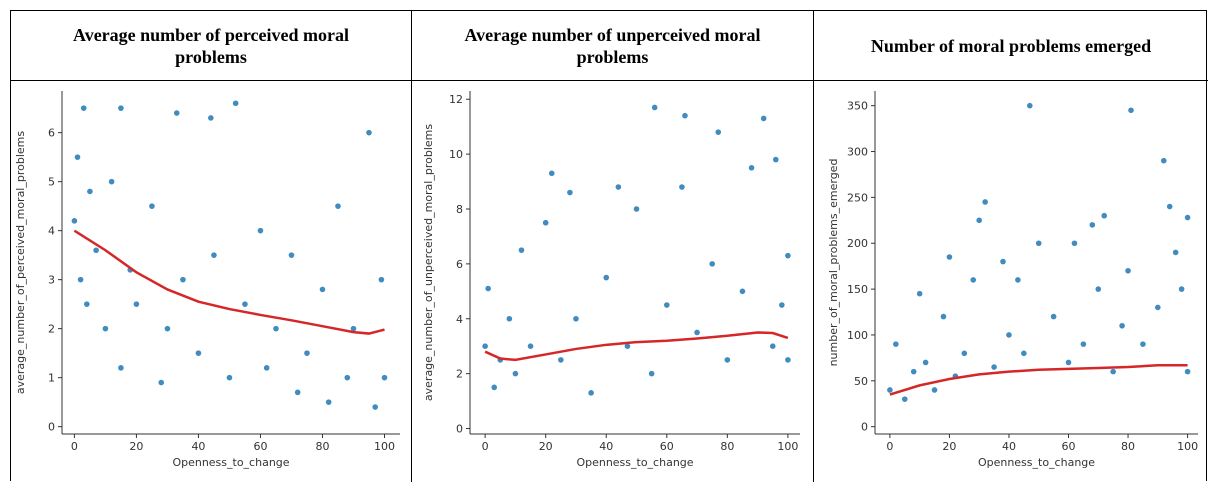  Describe the element at coordinates (1128, 446) in the screenshot. I see `x-tick-label: 80` at that location.